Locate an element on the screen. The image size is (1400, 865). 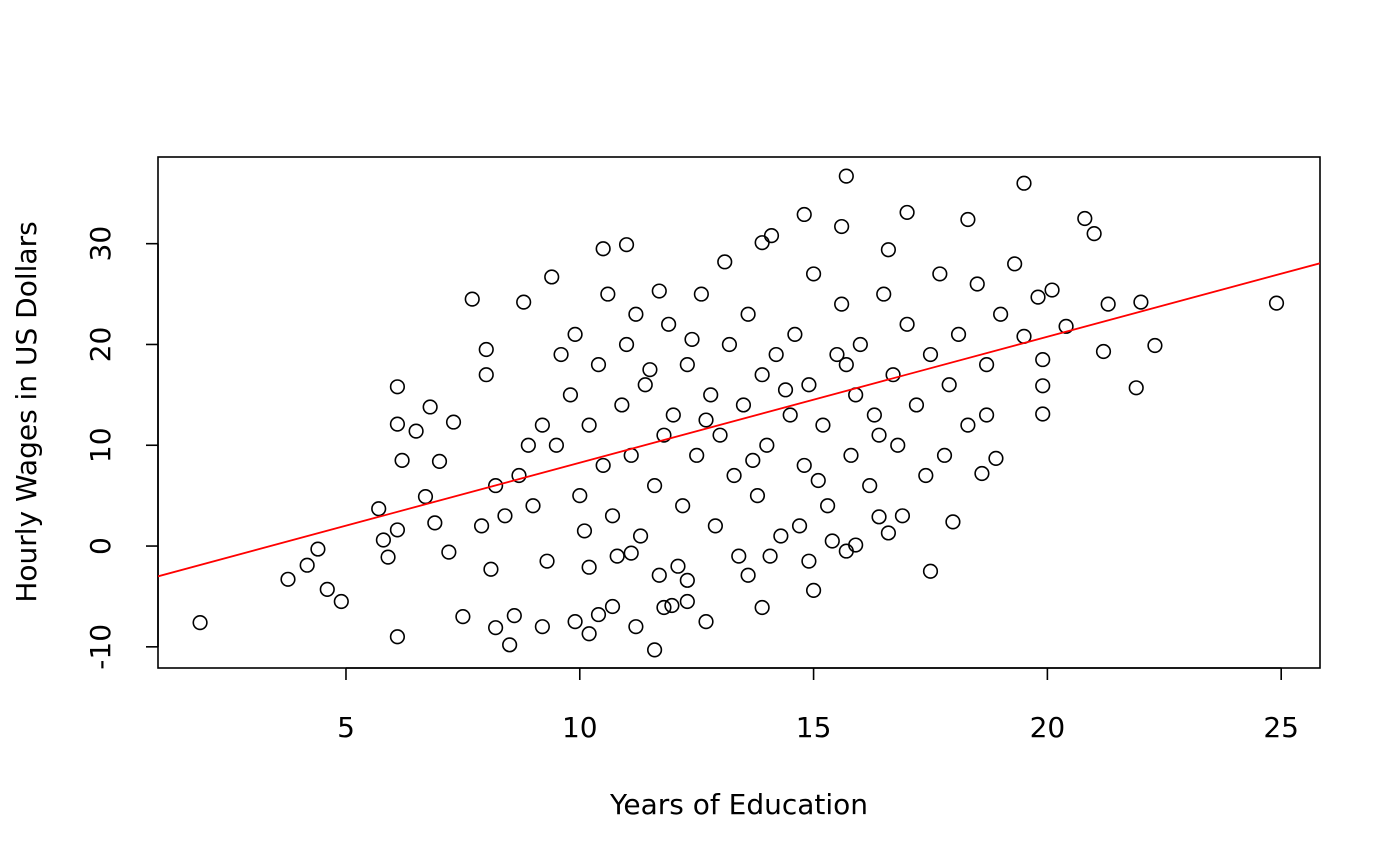
x-tick-label: 20 is located at coordinates (1048, 727).